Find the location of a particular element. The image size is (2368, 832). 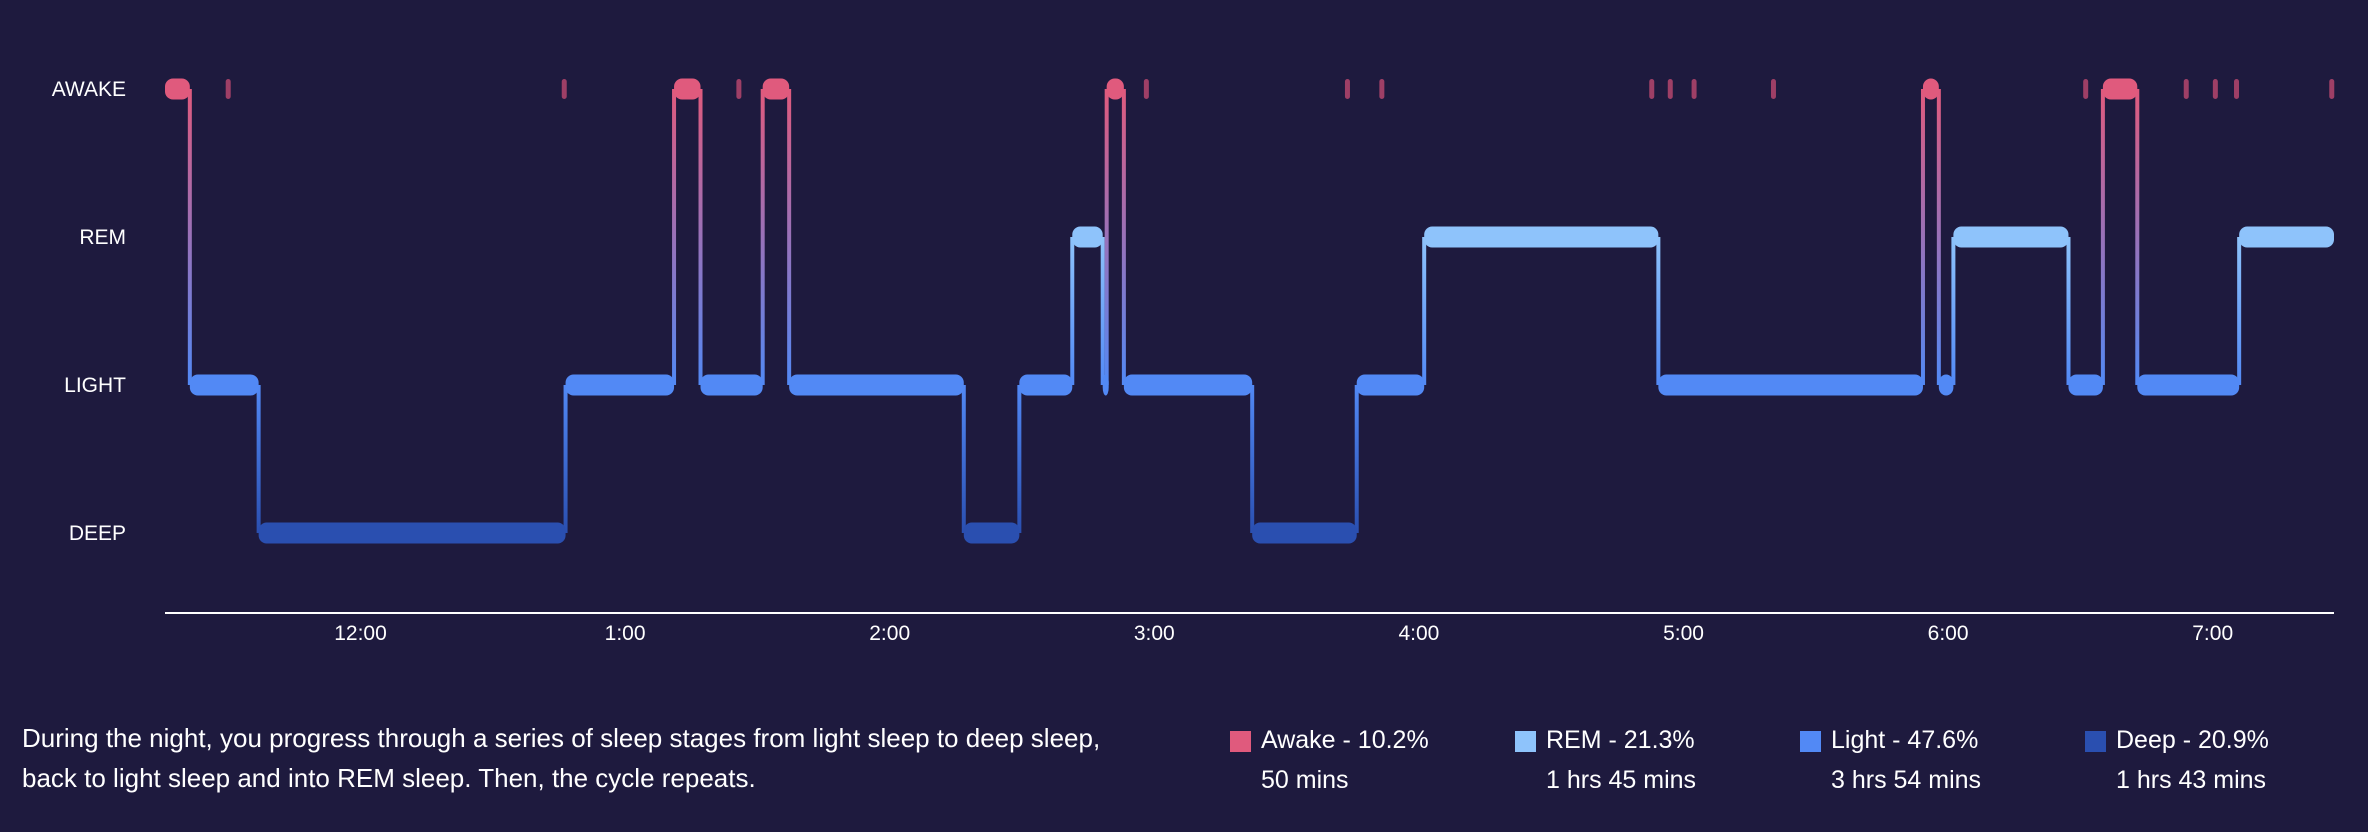

x-tick-label: 5:00 is located at coordinates (1683, 633).